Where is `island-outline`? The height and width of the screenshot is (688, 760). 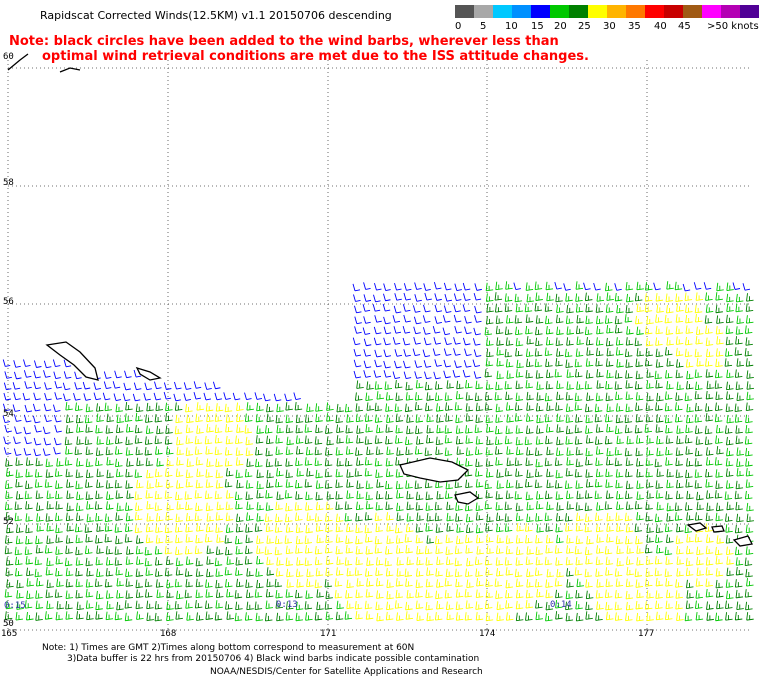
island-outline is located at coordinates (467, 498).